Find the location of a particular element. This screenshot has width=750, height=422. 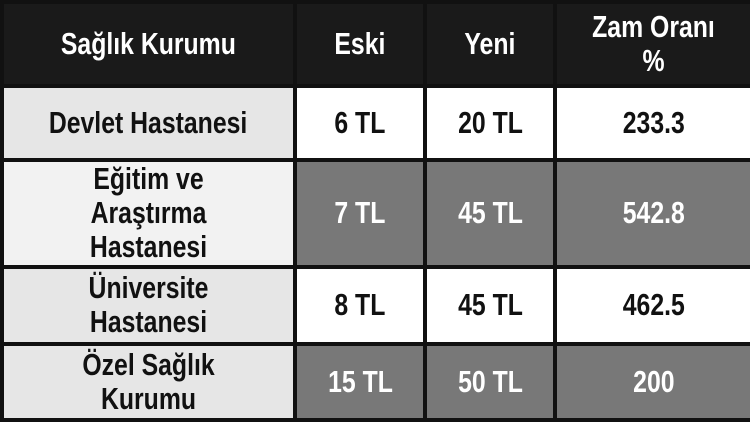

institution-cell: Üniversite Hastanesi is located at coordinates (148, 305).